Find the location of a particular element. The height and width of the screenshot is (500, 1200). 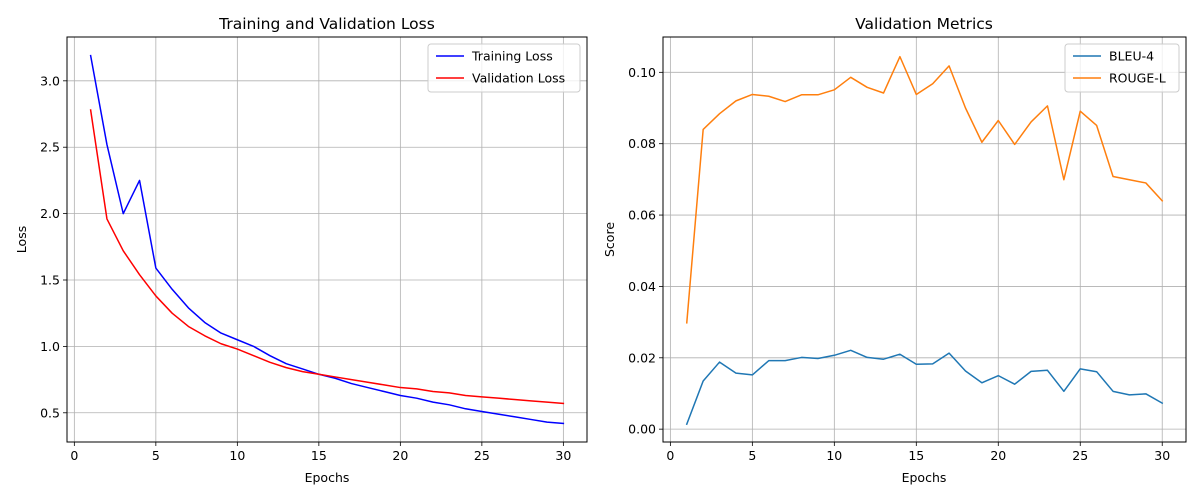

legend-label-validation-loss: Validation Loss is located at coordinates (518, 78).